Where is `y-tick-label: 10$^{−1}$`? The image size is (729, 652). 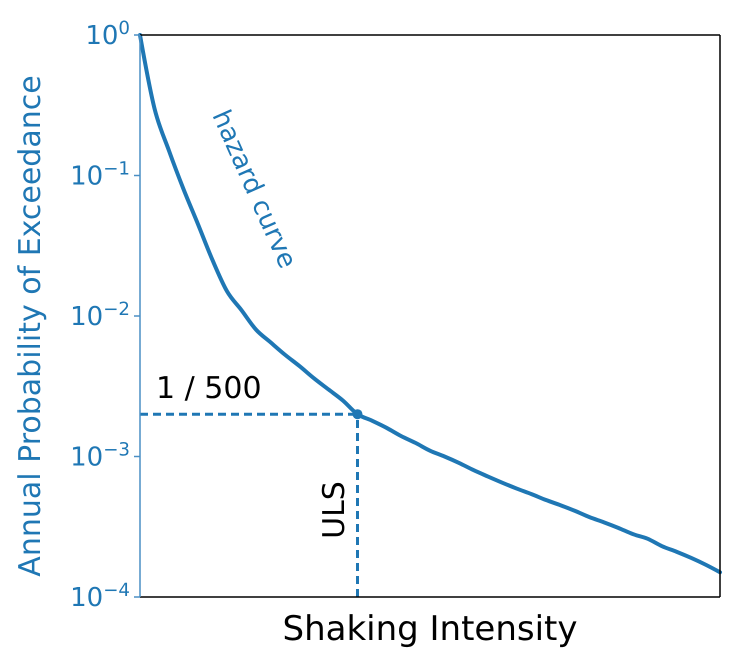 y-tick-label: 10$^{−1}$ is located at coordinates (100, 175).